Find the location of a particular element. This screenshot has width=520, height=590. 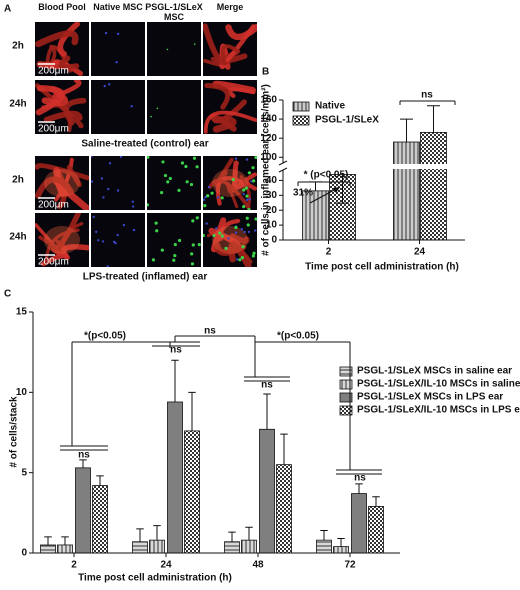

x-tick-label: 2 is located at coordinates (74, 565).